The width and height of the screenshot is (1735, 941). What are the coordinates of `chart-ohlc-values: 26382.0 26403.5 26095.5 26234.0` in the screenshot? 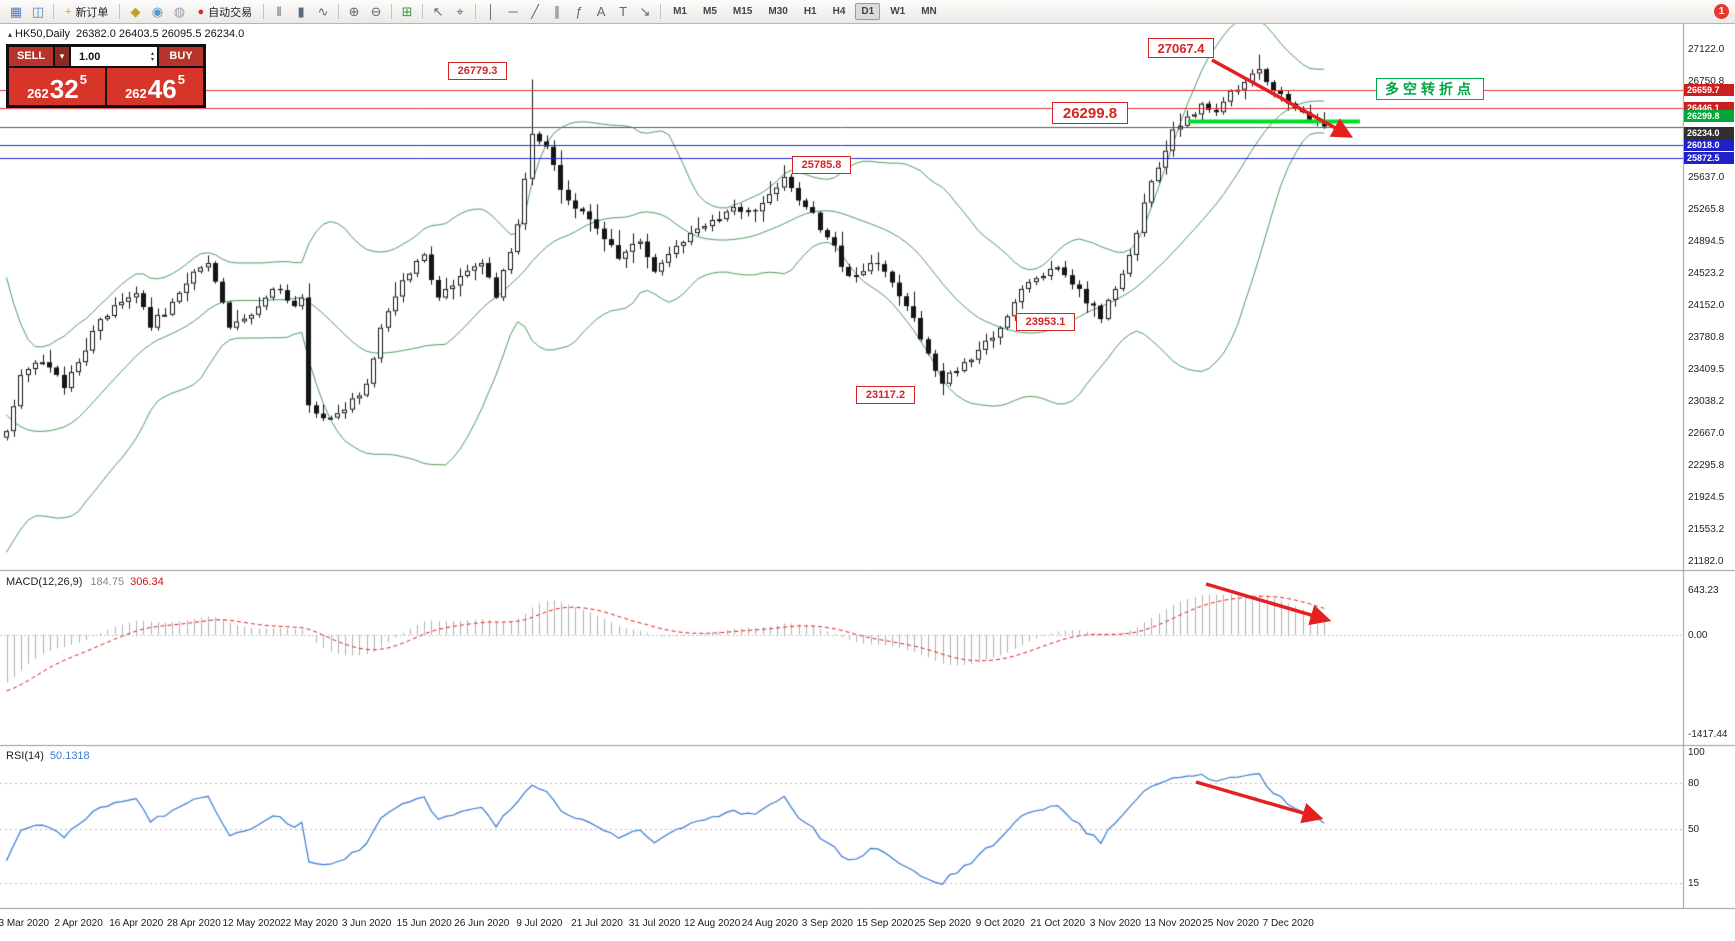 It's located at (160, 34).